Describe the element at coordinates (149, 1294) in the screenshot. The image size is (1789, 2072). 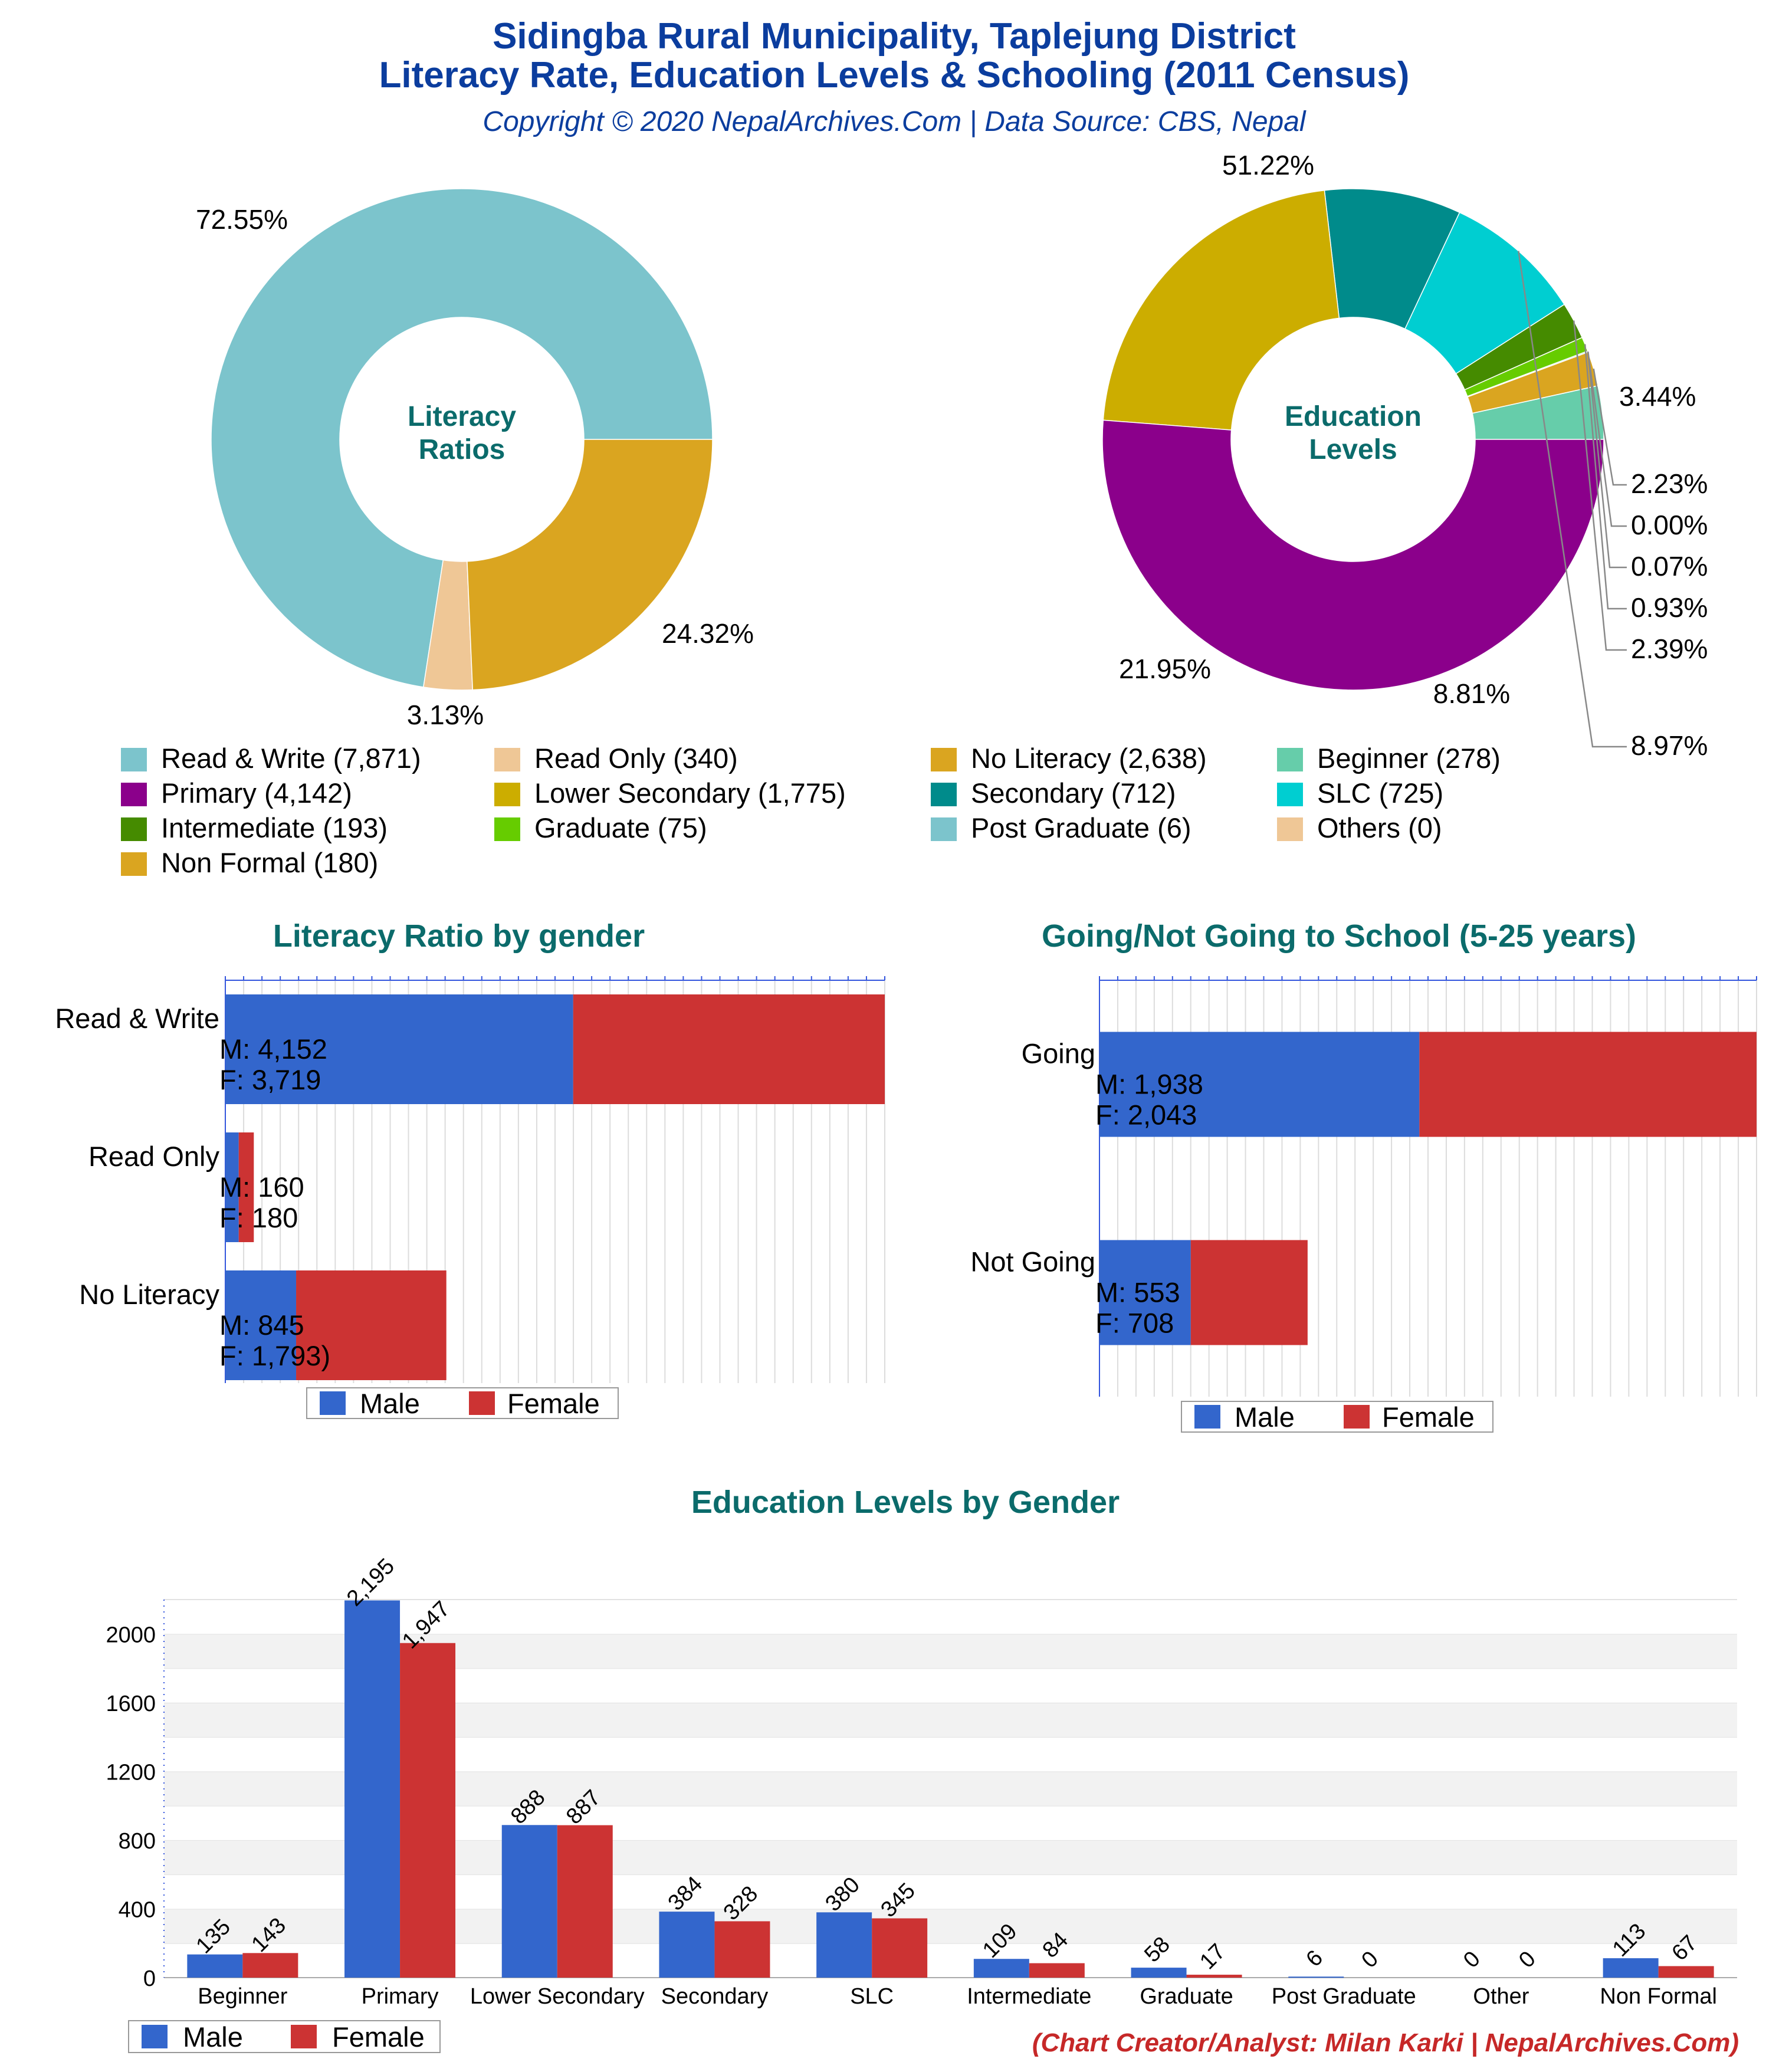
I see `category-label: No Literacy` at that location.